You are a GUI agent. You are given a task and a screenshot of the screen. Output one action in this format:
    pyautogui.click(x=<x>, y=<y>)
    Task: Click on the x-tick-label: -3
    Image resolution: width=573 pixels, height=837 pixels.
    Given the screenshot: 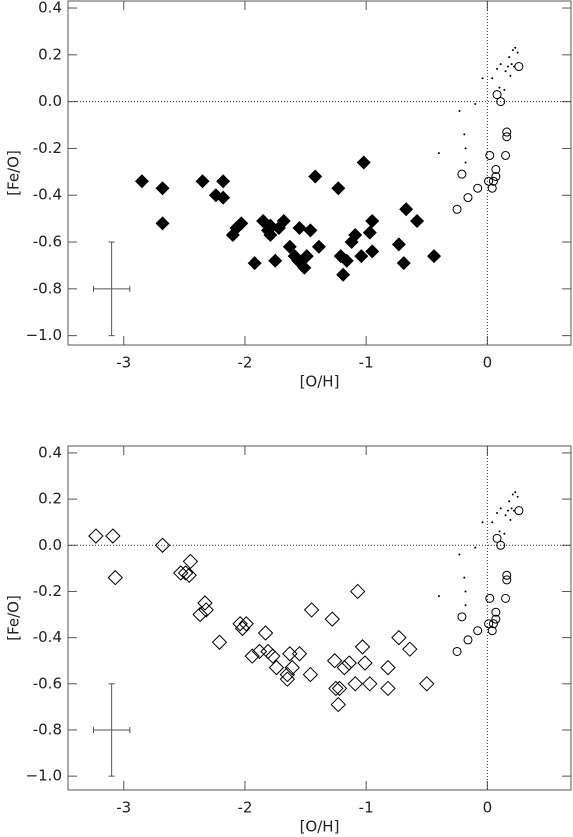 What is the action you would take?
    pyautogui.click(x=123, y=808)
    